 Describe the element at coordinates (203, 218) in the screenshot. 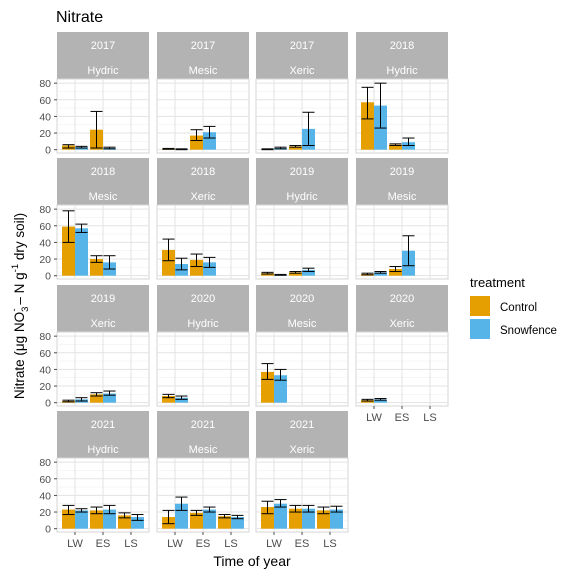

I see `facet-panel-2018-xeric: 2018 Xeric` at that location.